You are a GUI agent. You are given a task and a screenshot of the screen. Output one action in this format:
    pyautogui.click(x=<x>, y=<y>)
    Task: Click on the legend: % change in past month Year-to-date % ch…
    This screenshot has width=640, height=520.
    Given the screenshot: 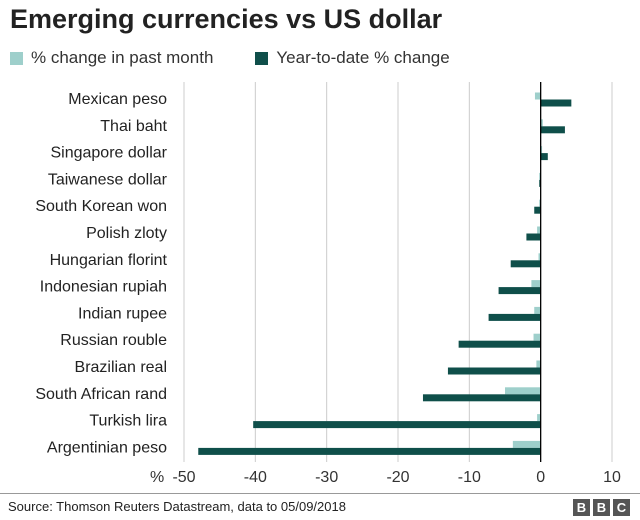 What is the action you would take?
    pyautogui.click(x=251, y=58)
    